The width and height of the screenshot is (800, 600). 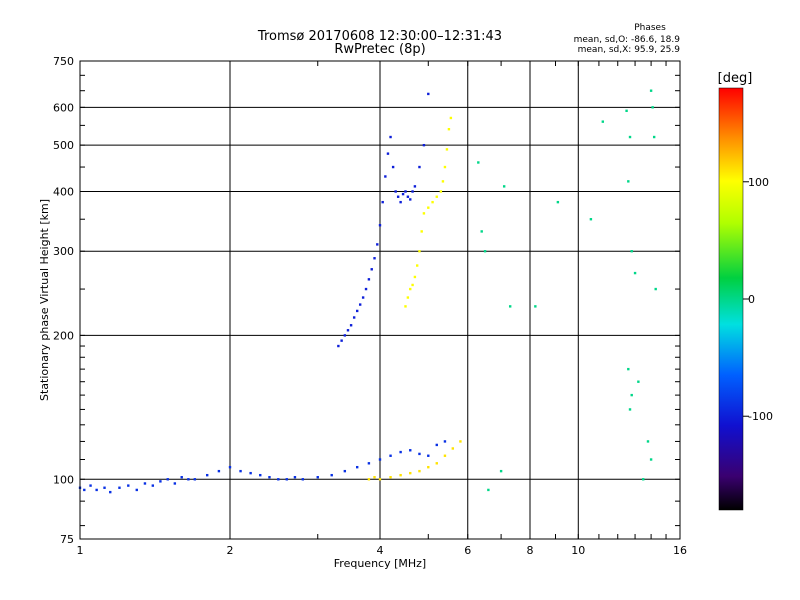 I want to click on y-tick-label: 100, so click(x=63, y=479).